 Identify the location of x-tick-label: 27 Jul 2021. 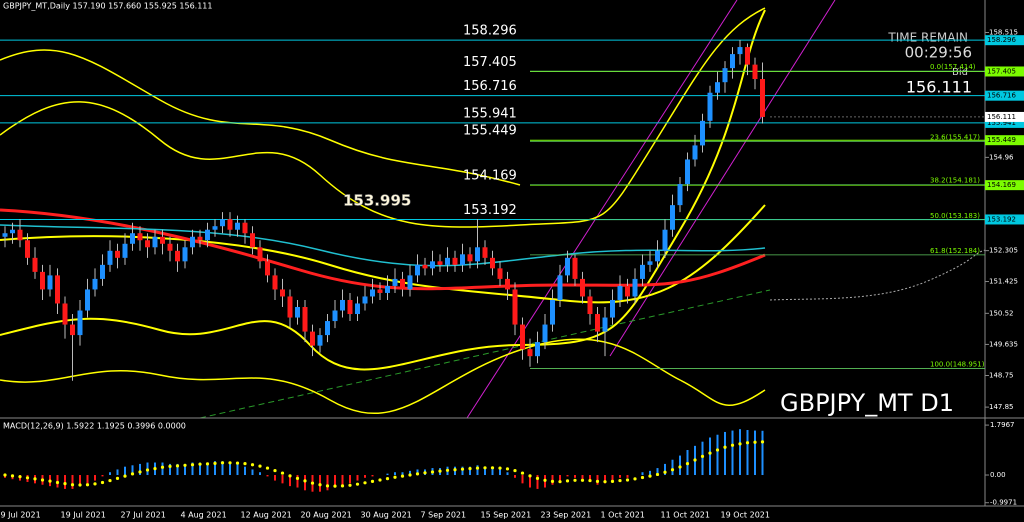
(143, 515).